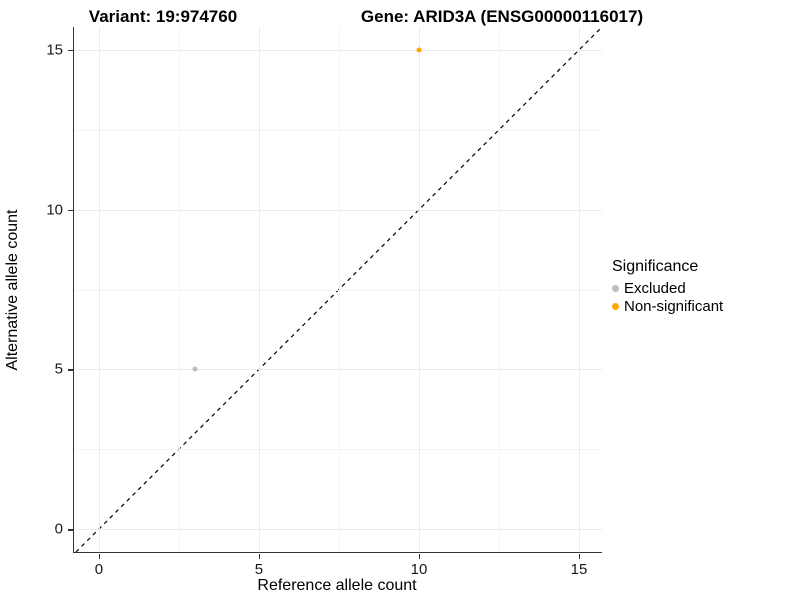 This screenshot has height=600, width=800. I want to click on y-tick-label: 5, so click(58, 369).